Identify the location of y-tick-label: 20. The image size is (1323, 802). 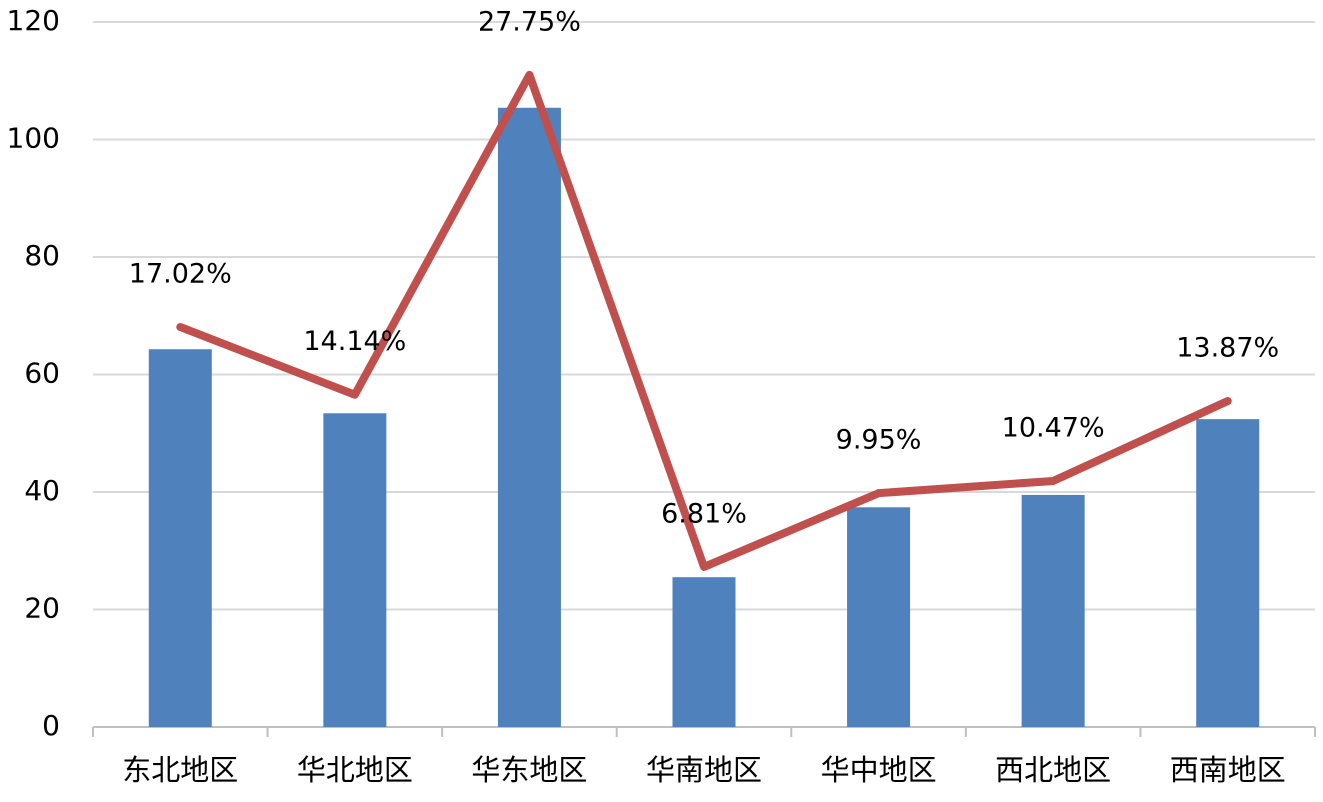
(42, 608).